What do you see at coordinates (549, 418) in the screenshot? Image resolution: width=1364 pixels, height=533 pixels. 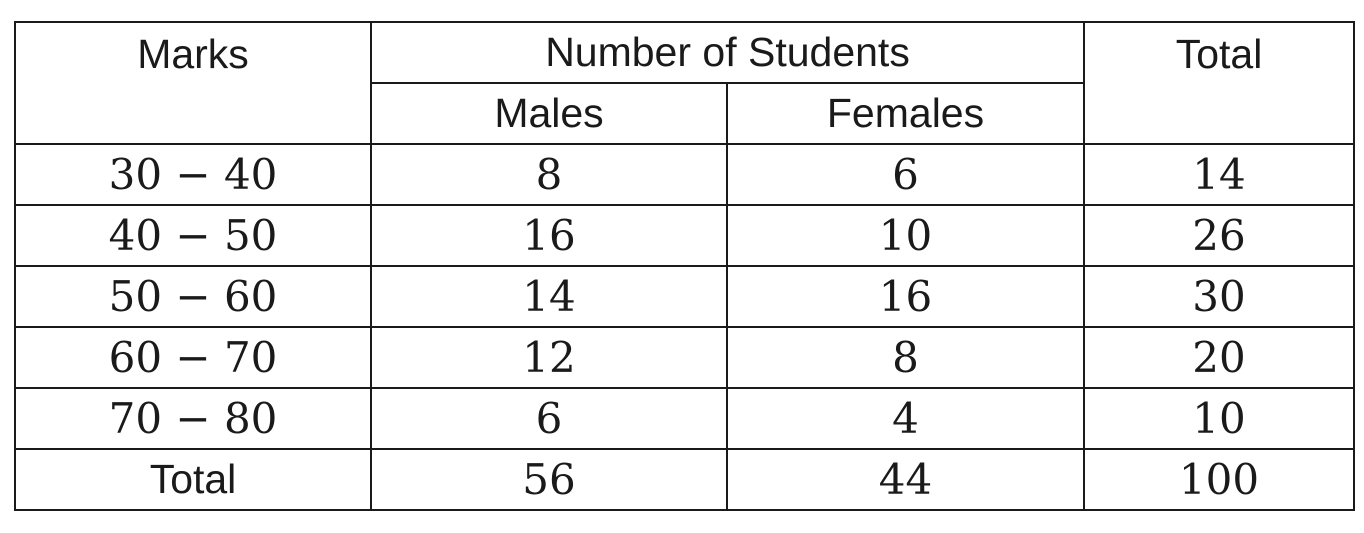 I see `cell-males: 6` at bounding box center [549, 418].